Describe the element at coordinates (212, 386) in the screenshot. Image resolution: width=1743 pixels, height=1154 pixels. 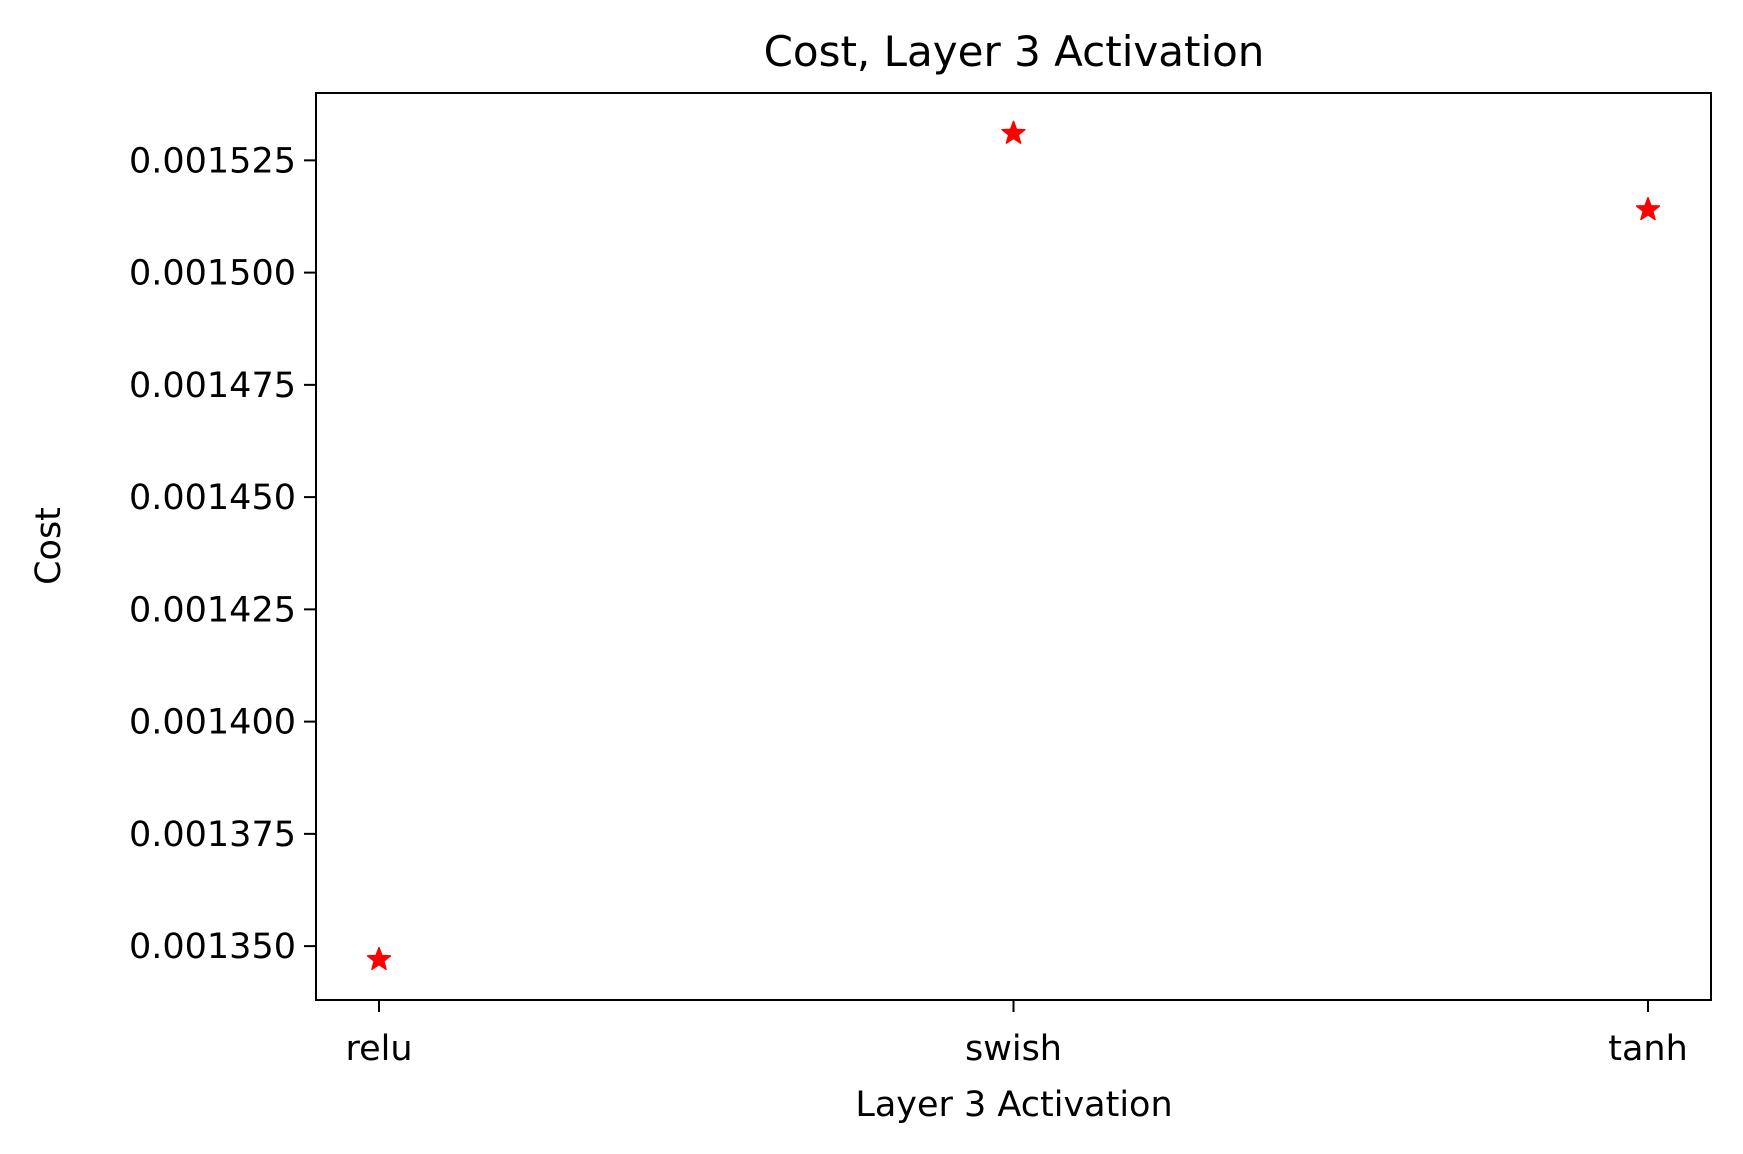
I see `y-tick-label: 0.001475` at that location.